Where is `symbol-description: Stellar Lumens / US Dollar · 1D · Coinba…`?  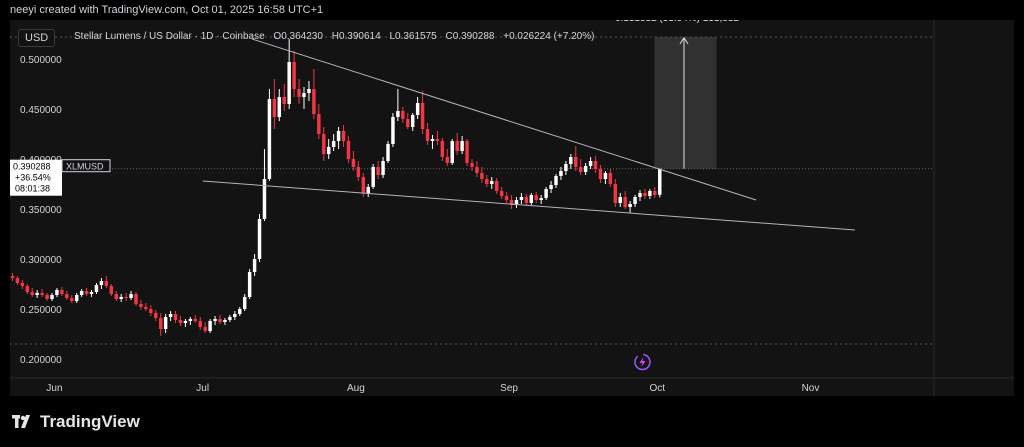
symbol-description: Stellar Lumens / US Dollar · 1D · Coinba… is located at coordinates (169, 36).